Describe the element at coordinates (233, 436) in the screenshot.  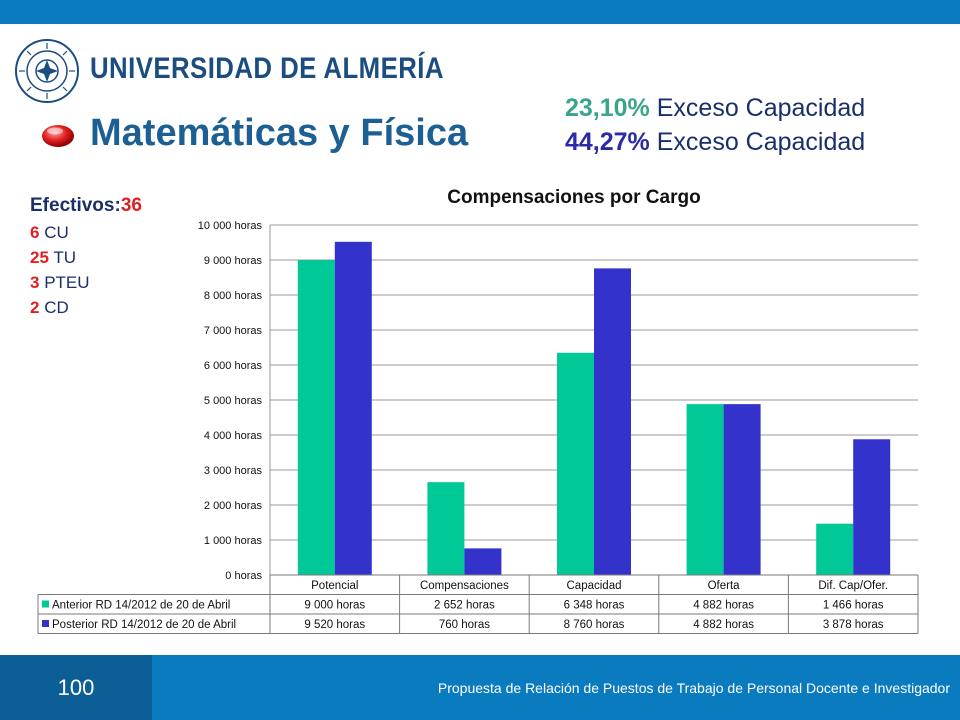
I see `y-tick-label: 4 000 horas` at that location.